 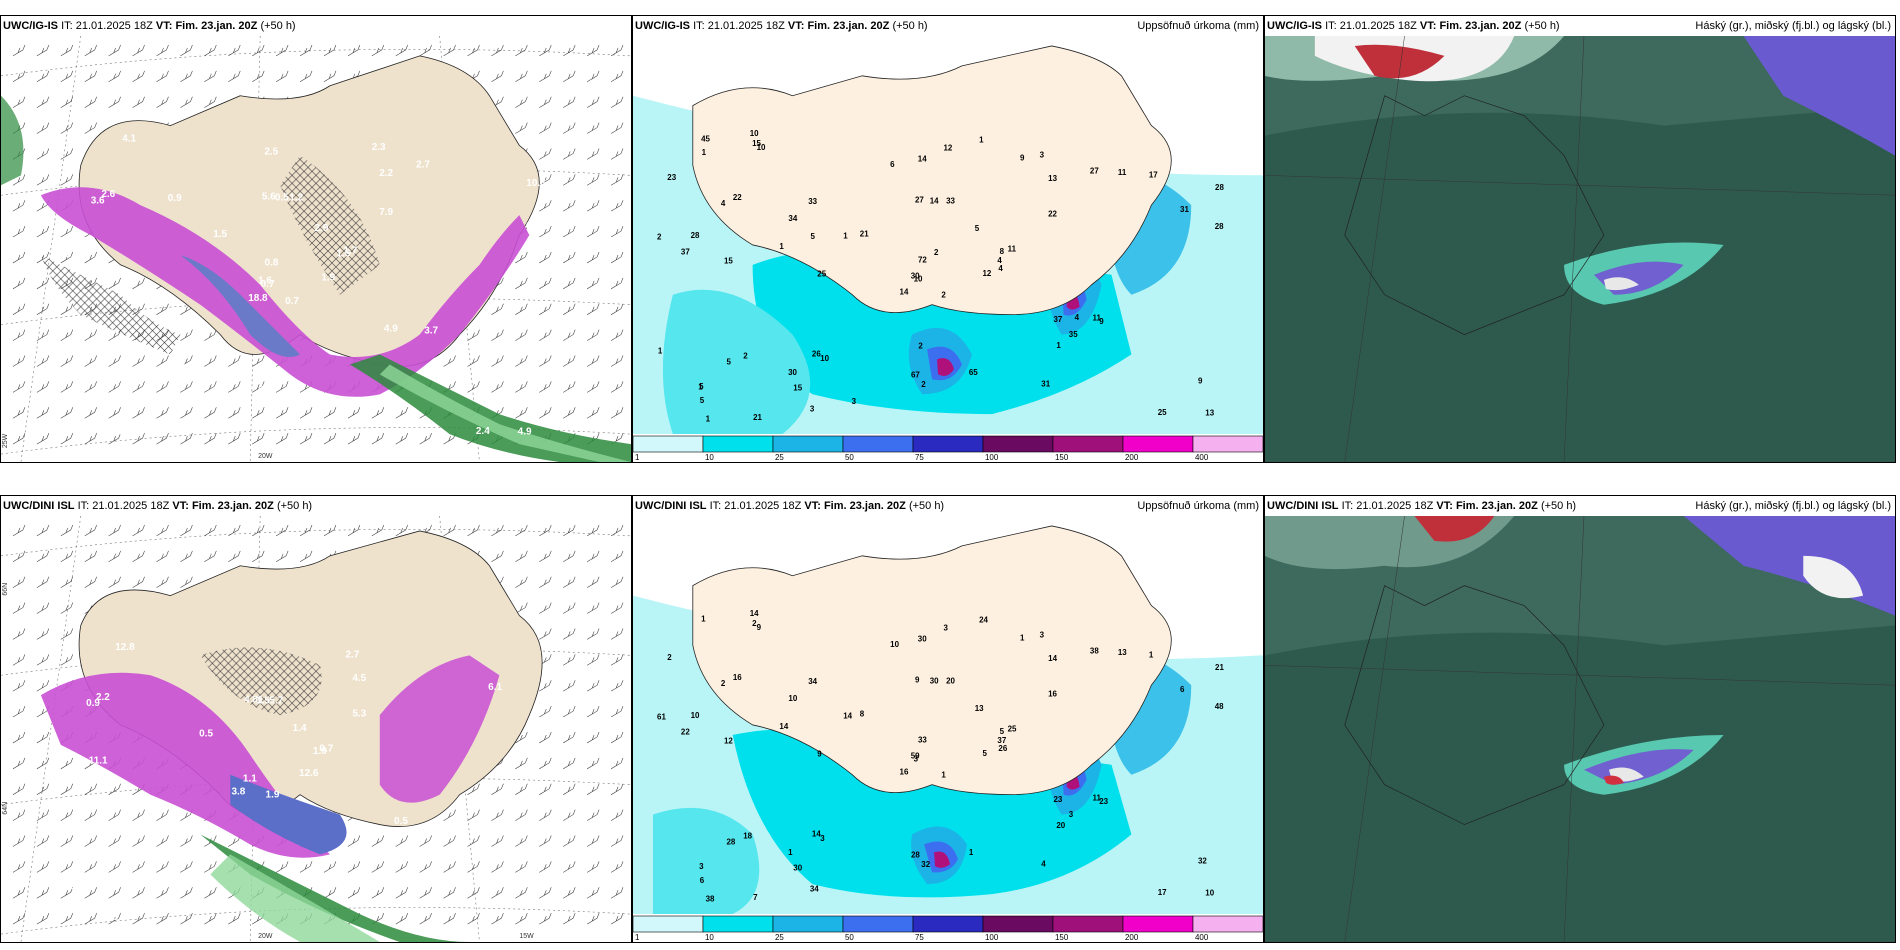 I want to click on colorbar: 1 10 25 50 75 100 150 200 400, so click(x=948, y=928).